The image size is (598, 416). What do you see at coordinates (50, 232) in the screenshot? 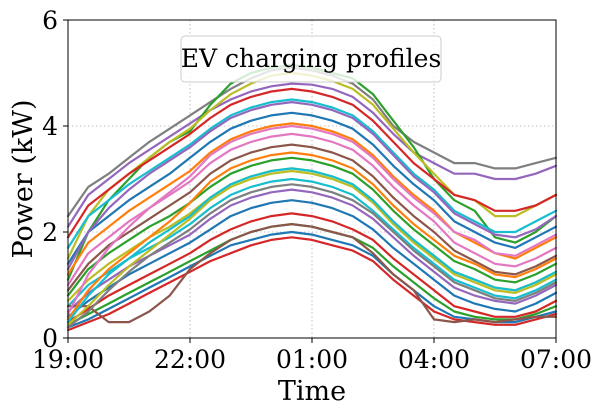
I see `y-tick-label: 2` at bounding box center [50, 232].